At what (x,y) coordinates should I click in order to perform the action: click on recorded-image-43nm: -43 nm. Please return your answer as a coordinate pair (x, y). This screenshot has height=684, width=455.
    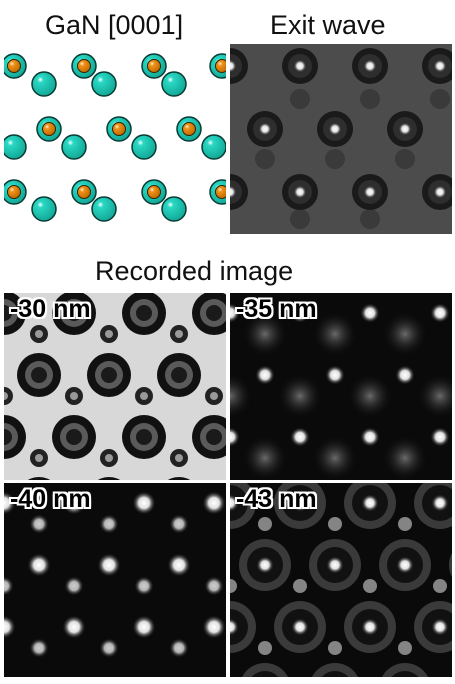
    Looking at the image, I should click on (341, 580).